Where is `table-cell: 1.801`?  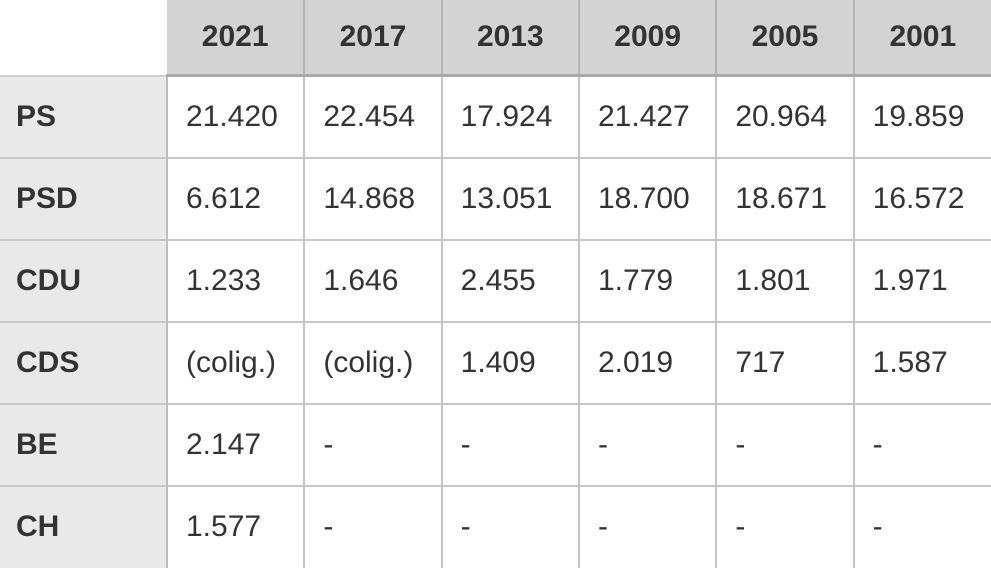 table-cell: 1.801 is located at coordinates (784, 280).